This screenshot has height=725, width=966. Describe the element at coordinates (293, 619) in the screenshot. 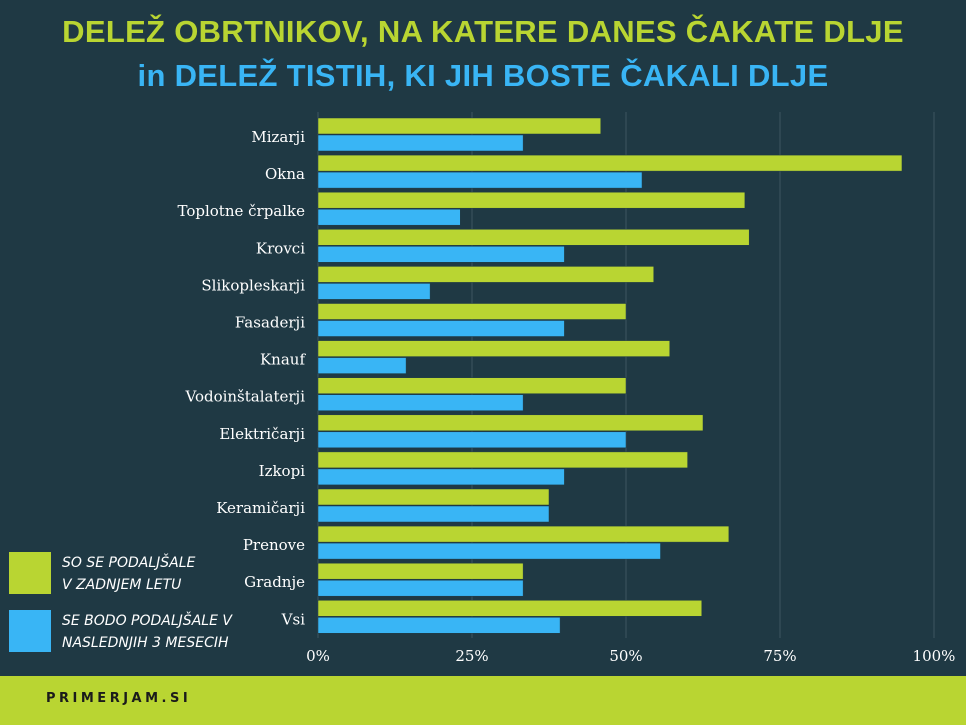

I see `category-label: Vsi` at that location.